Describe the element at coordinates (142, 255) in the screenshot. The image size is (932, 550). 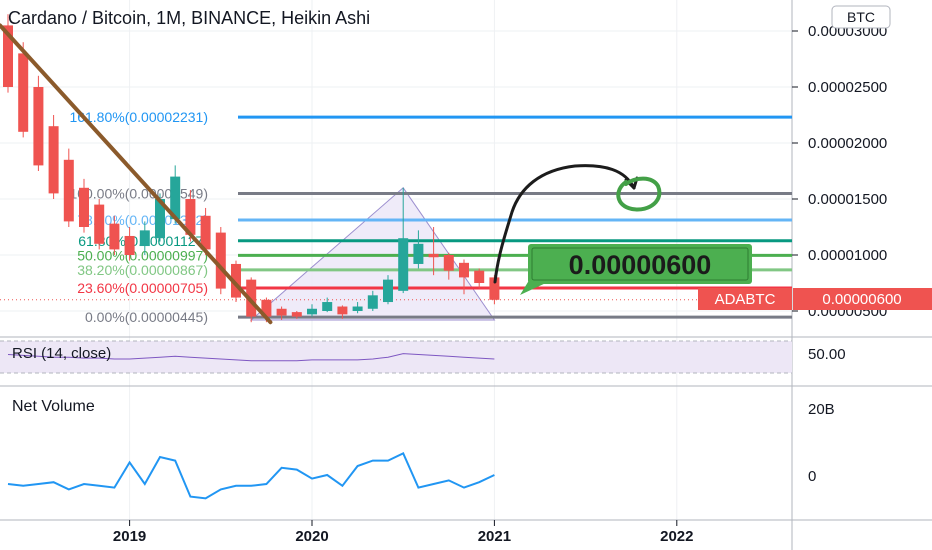
I see `fib-level-label: 50.00%(0.00000997)` at that location.